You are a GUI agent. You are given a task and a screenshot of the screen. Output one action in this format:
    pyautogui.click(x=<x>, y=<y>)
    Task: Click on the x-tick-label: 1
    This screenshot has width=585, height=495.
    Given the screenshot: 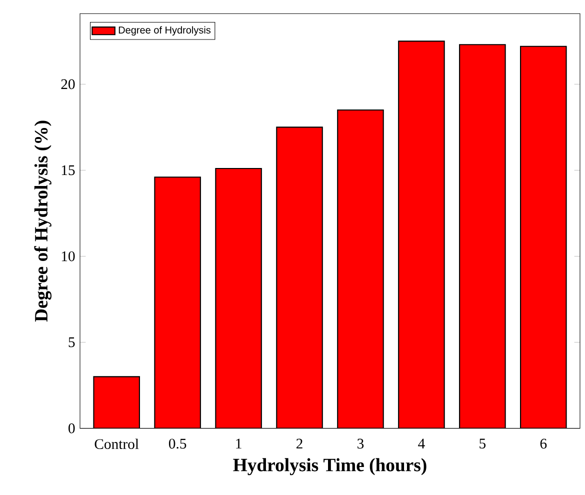 What is the action you would take?
    pyautogui.click(x=239, y=443)
    